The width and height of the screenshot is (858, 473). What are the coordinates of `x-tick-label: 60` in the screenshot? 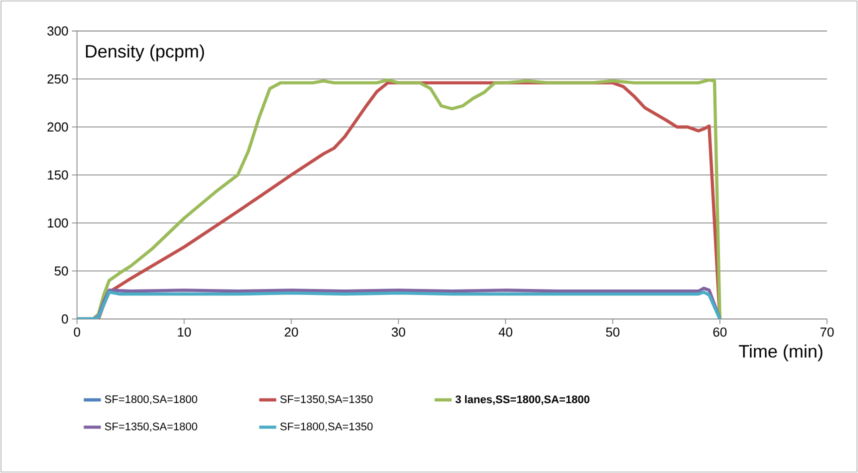 It's located at (720, 332).